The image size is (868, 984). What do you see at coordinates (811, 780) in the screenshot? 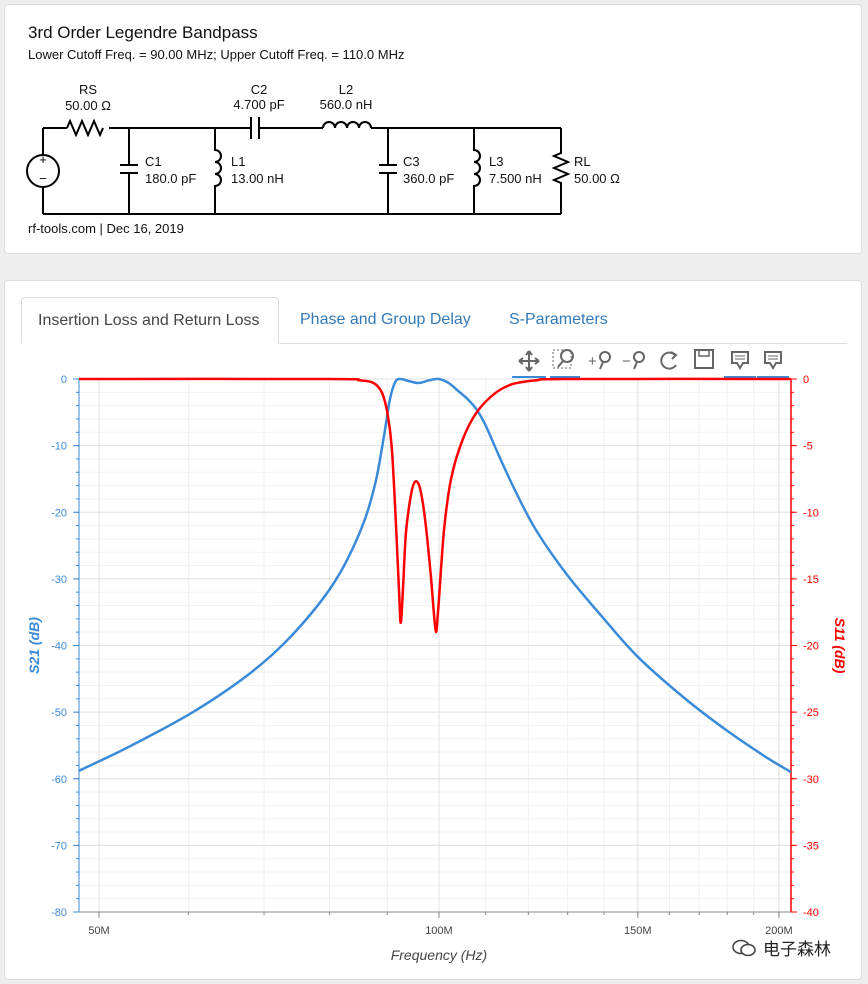
I see `y-right-tick-label: -30` at bounding box center [811, 780].